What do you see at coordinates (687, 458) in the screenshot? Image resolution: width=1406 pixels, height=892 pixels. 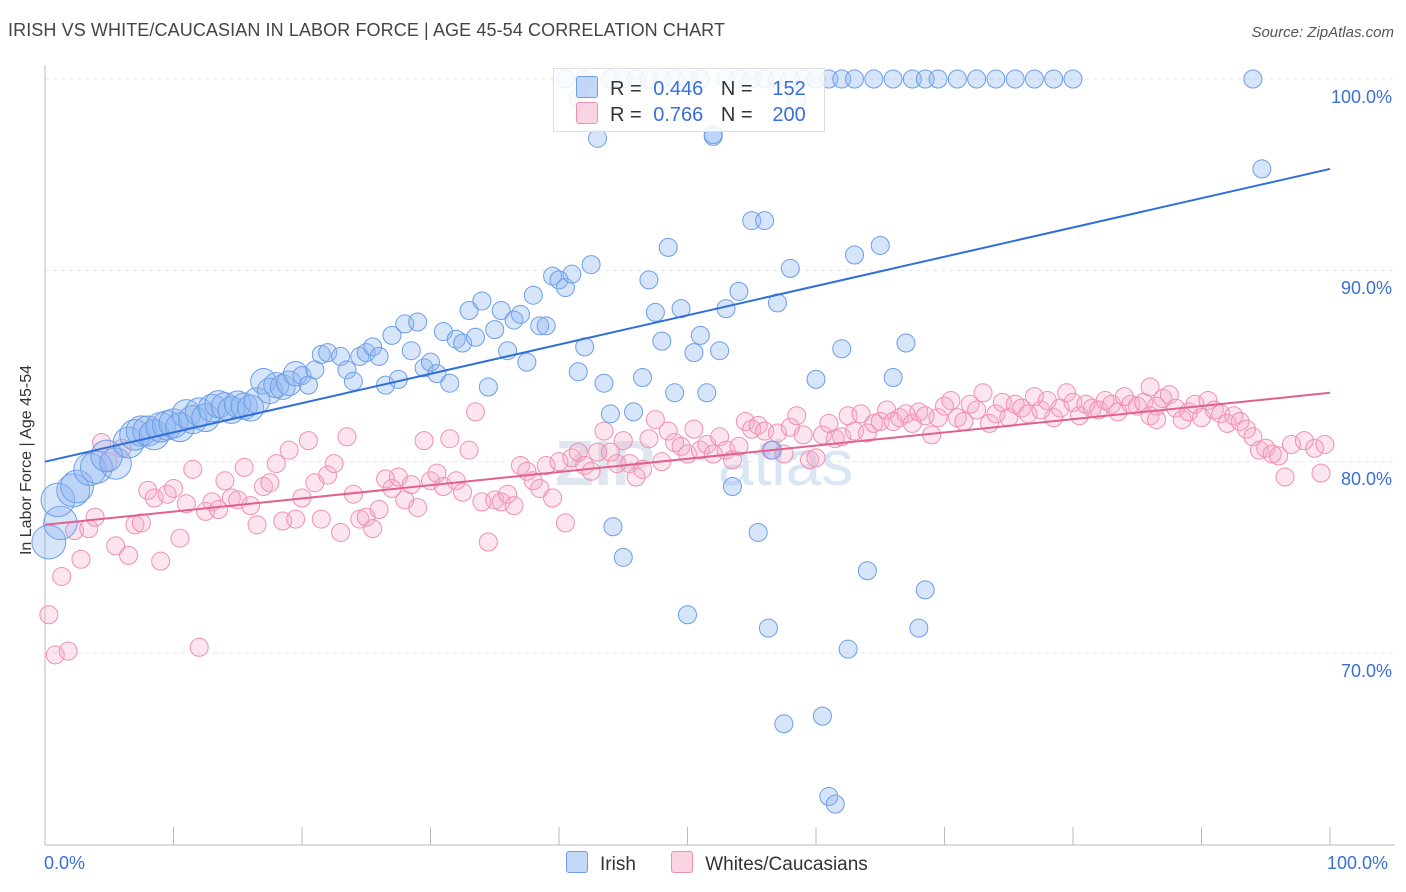 I see `whites-trend-line` at bounding box center [687, 458].